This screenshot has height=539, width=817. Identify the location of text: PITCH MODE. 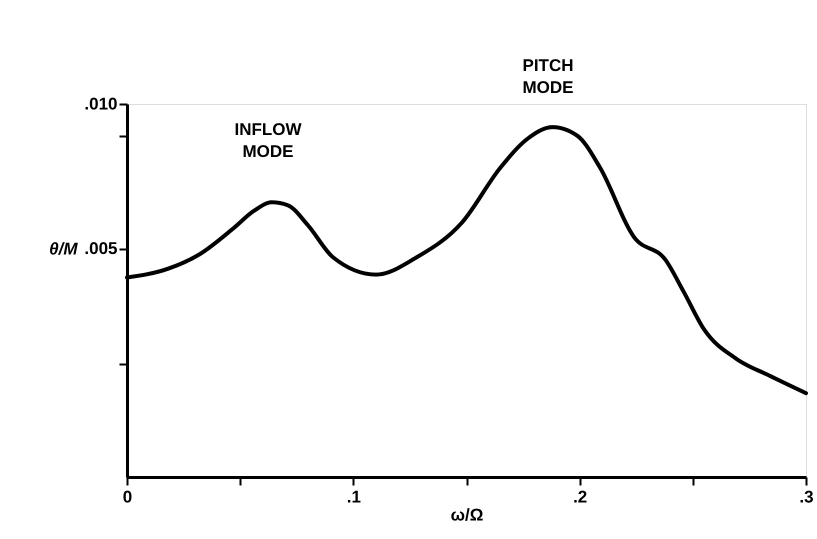
(548, 76).